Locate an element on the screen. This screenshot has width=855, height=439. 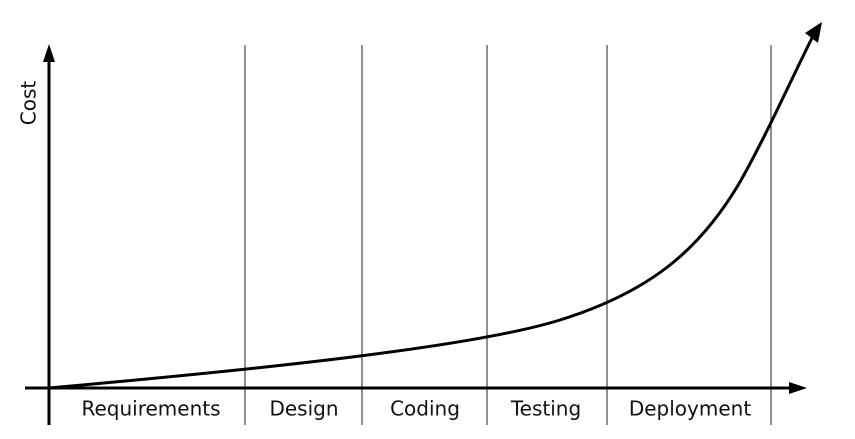
phase-label: Requirements is located at coordinates (150, 409).